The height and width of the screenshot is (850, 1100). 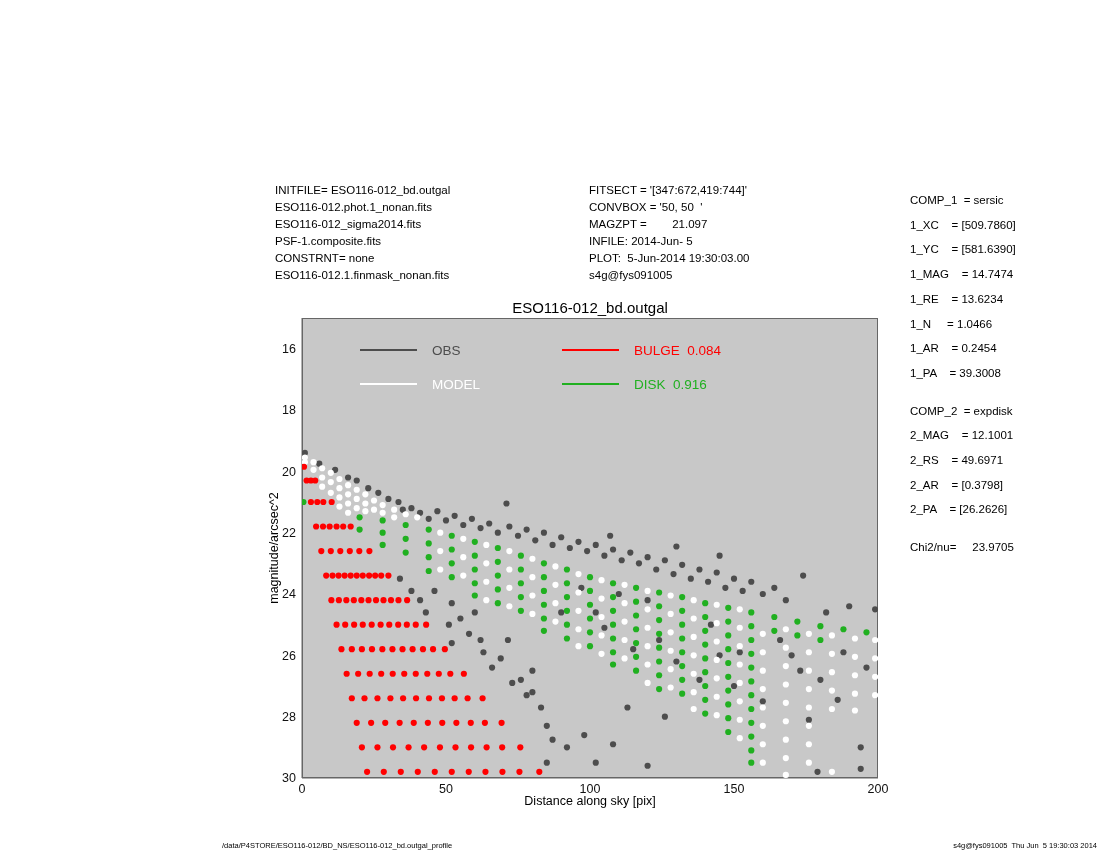 What do you see at coordinates (957, 460) in the screenshot?
I see `text: 2_RS = 49.6971` at bounding box center [957, 460].